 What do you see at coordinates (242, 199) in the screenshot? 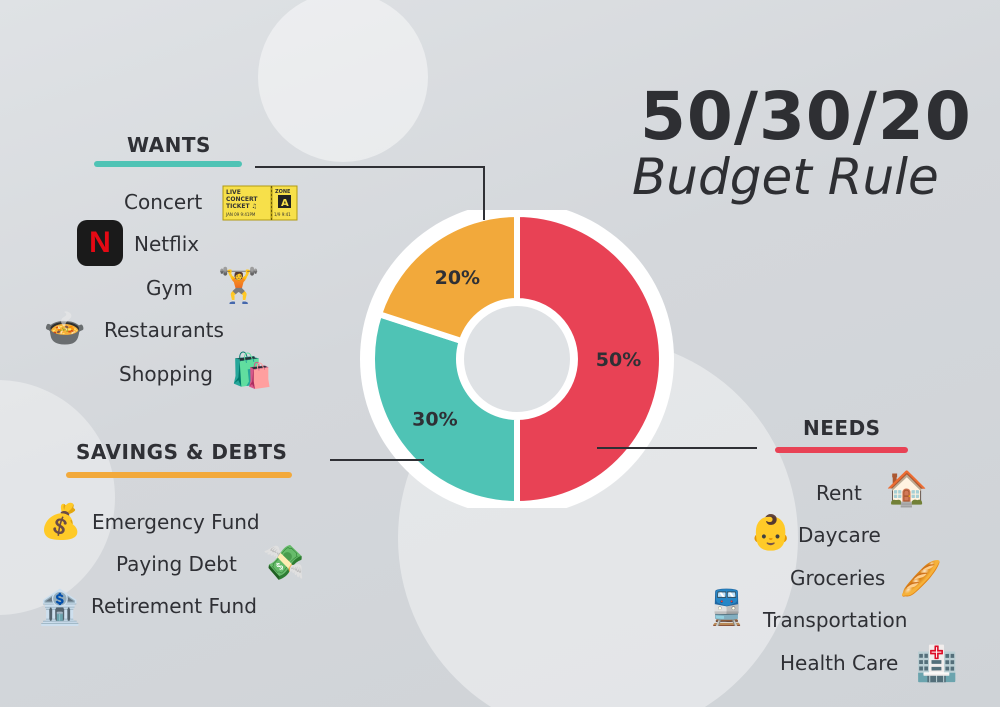
I see `ticket-concert: CONCERT` at bounding box center [242, 199].